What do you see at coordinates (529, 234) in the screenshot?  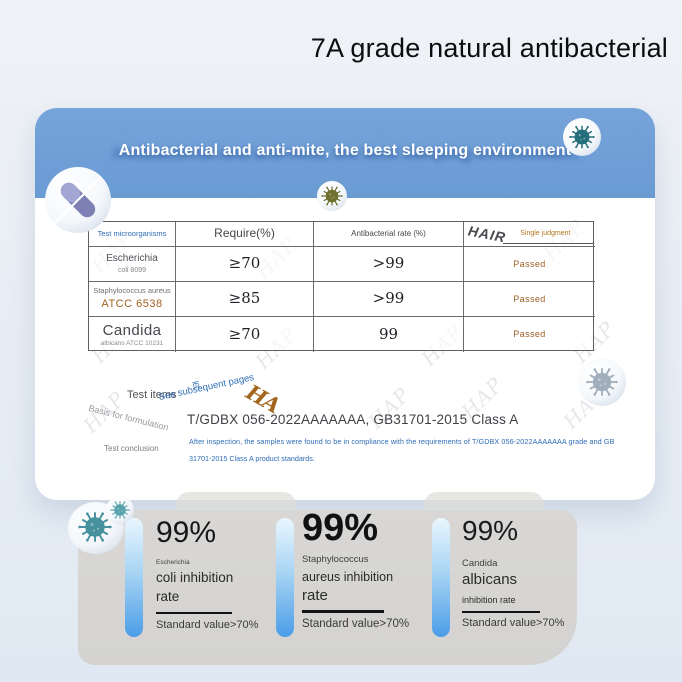 I see `col-header-judgment: HAIR Single judgment` at bounding box center [529, 234].